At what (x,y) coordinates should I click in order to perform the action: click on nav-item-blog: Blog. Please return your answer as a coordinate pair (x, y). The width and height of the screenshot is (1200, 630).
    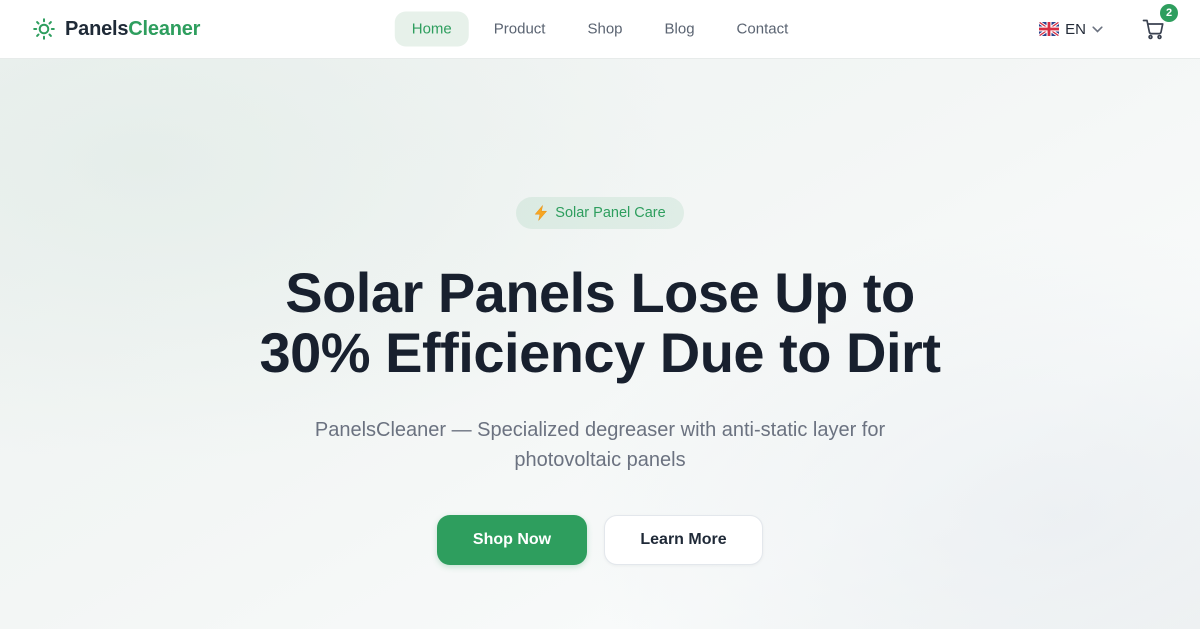
    Looking at the image, I should click on (679, 29).